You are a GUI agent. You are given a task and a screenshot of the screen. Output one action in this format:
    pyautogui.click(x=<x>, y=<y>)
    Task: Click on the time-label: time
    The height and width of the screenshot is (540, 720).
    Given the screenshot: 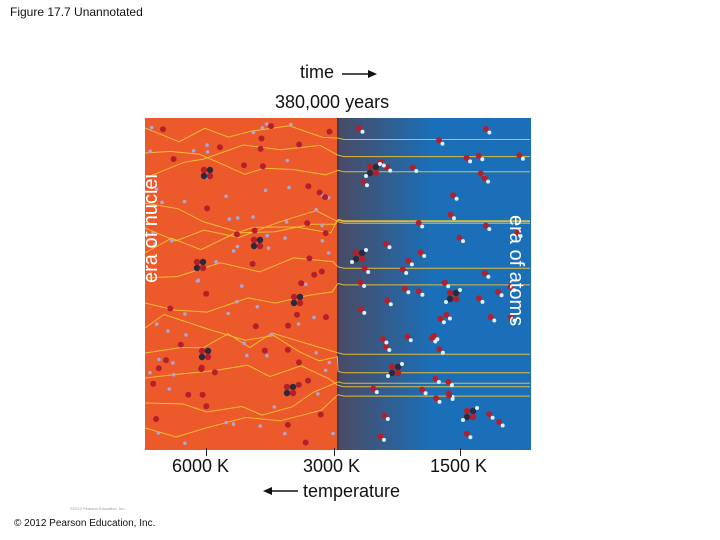 What is the action you would take?
    pyautogui.click(x=317, y=72)
    